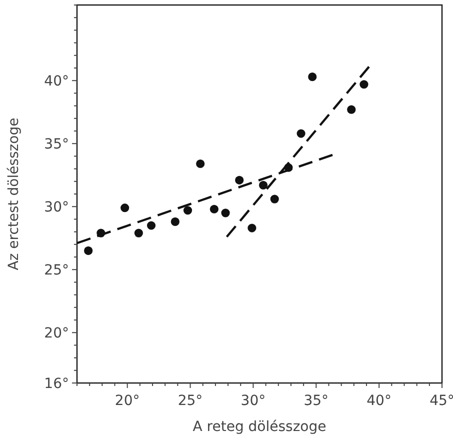 The width and height of the screenshot is (453, 443). I want to click on y-tick-label: 40°, so click(56, 82).